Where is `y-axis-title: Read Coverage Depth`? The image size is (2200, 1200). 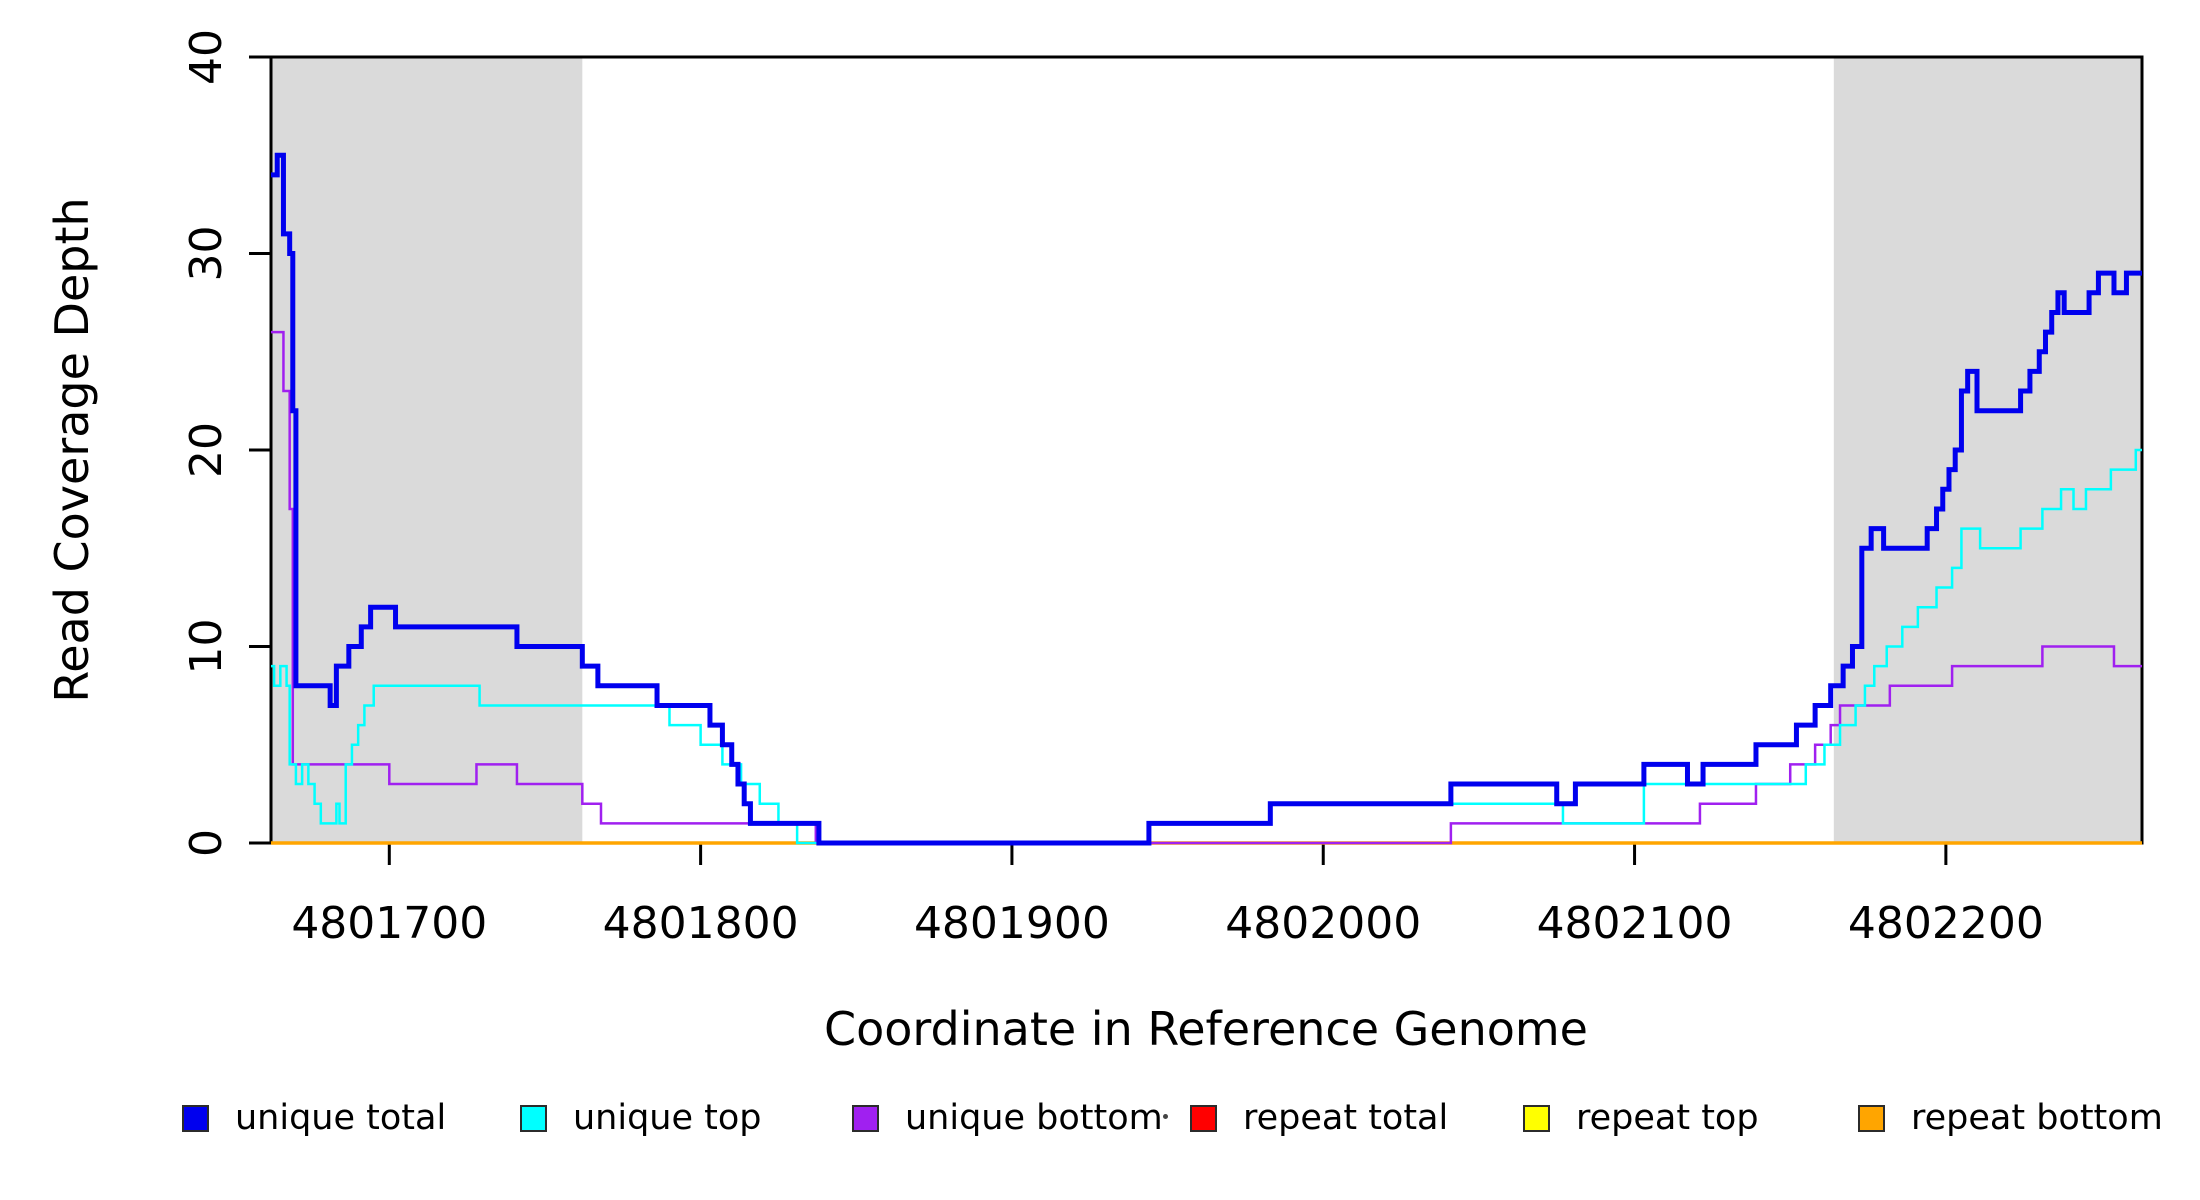
y-axis-title: Read Coverage Depth is located at coordinates (72, 450).